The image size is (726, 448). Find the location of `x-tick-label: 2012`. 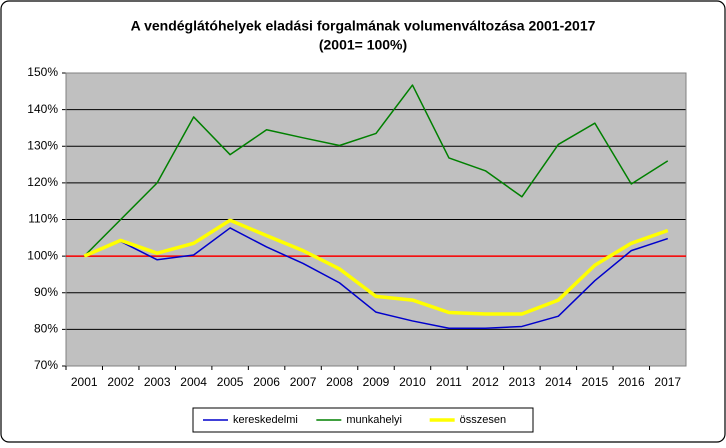

x-tick-label: 2012 is located at coordinates (485, 382).